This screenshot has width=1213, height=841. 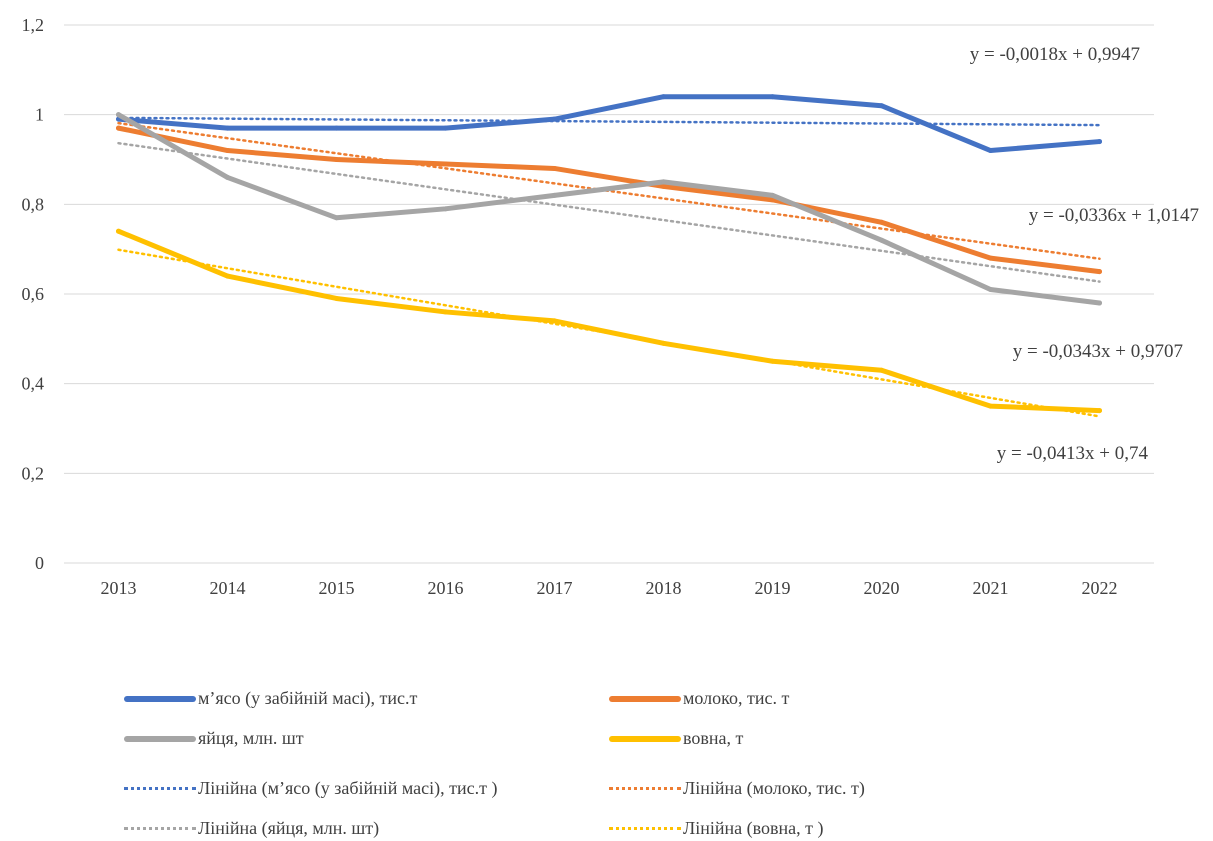 I want to click on legend-item-meat: м’ясо (у забійній масі), тис.т, so click(x=270, y=698).